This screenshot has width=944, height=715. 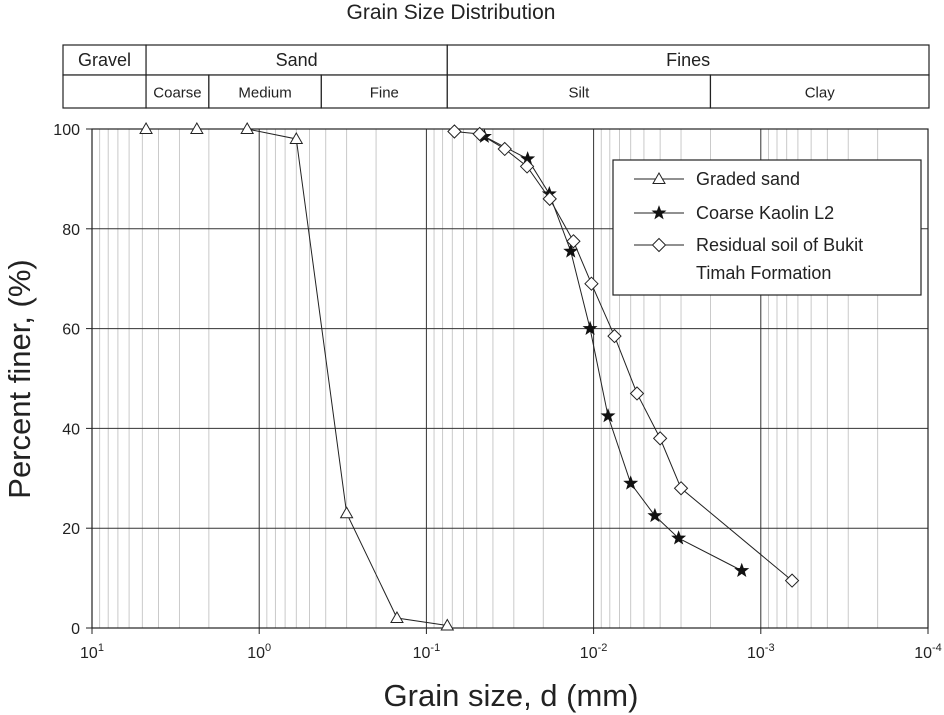 I want to click on subclass-silt: Silt, so click(x=579, y=91).